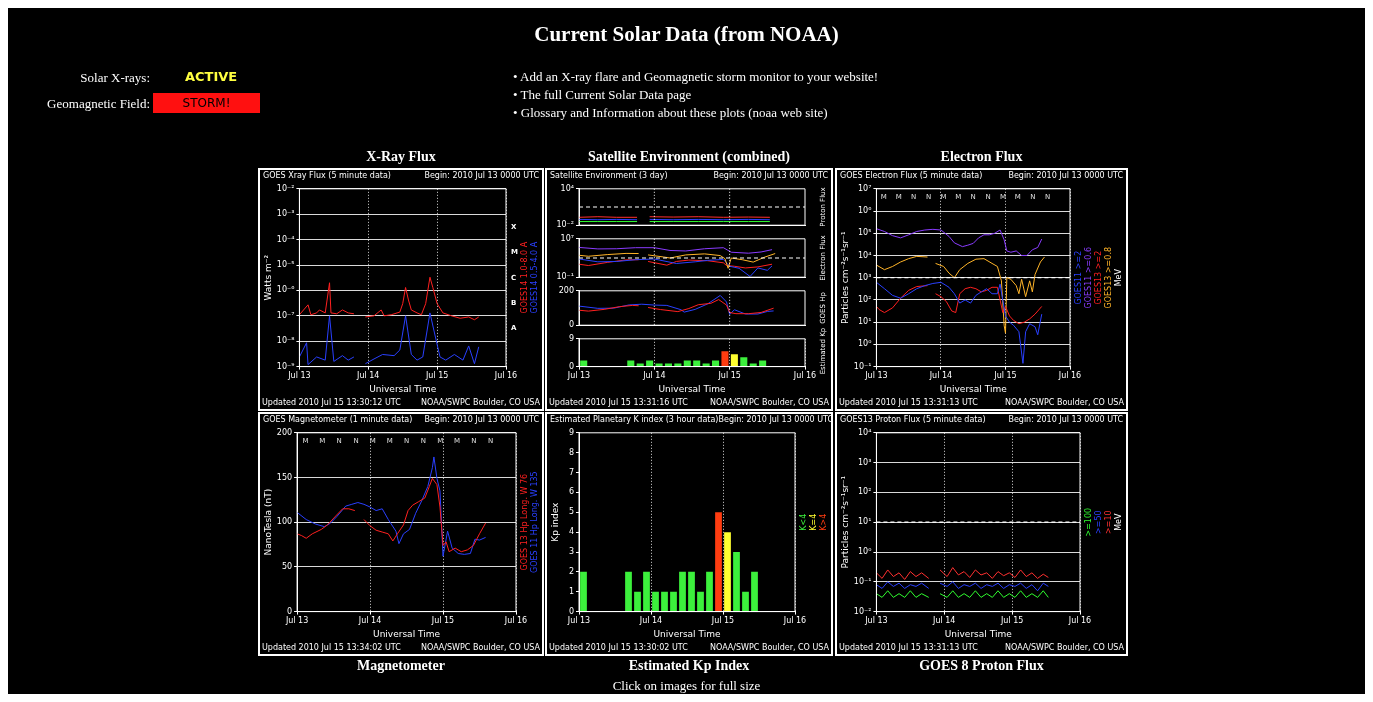 Image resolution: width=1373 pixels, height=702 pixels. Describe the element at coordinates (285, 341) in the screenshot. I see `y-tick-label: 10⁻⁸` at that location.